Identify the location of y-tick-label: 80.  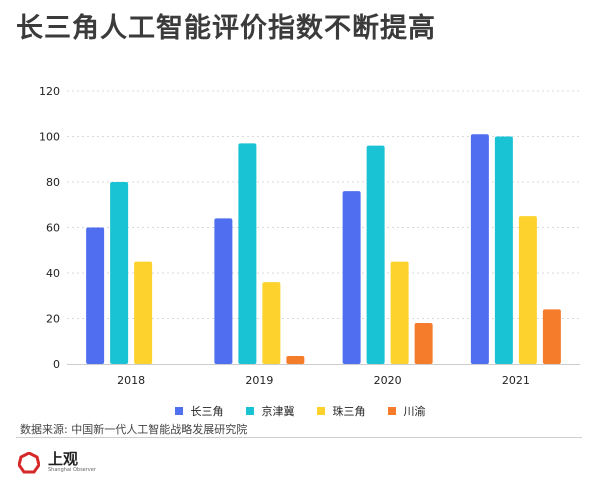
(53, 182).